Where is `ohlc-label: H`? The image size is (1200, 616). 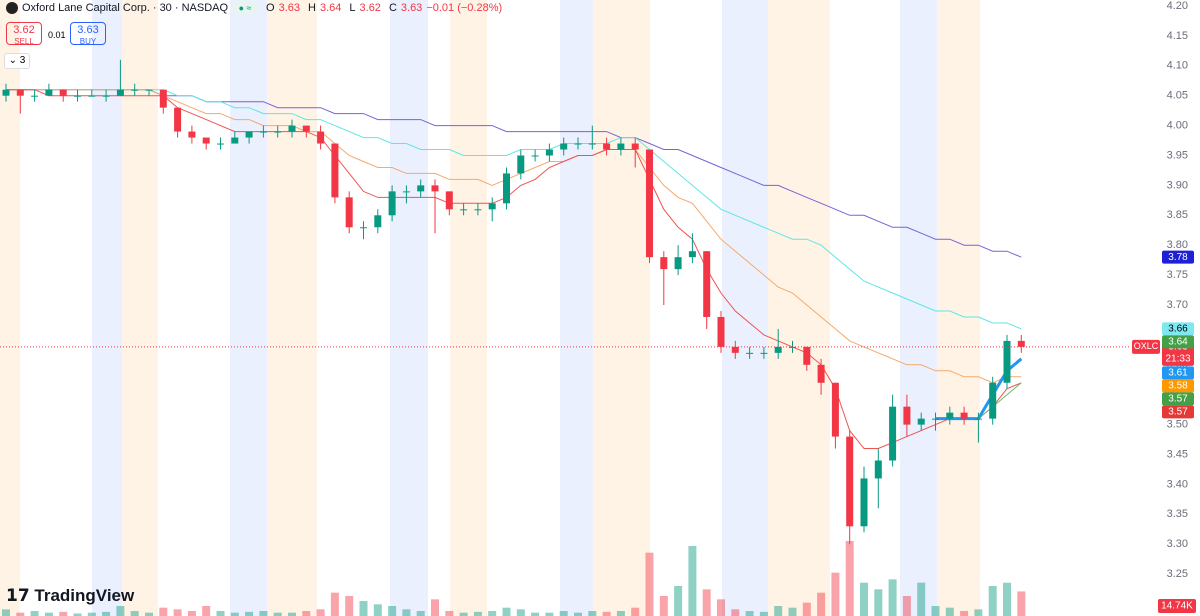
ohlc-label: H is located at coordinates (312, 8).